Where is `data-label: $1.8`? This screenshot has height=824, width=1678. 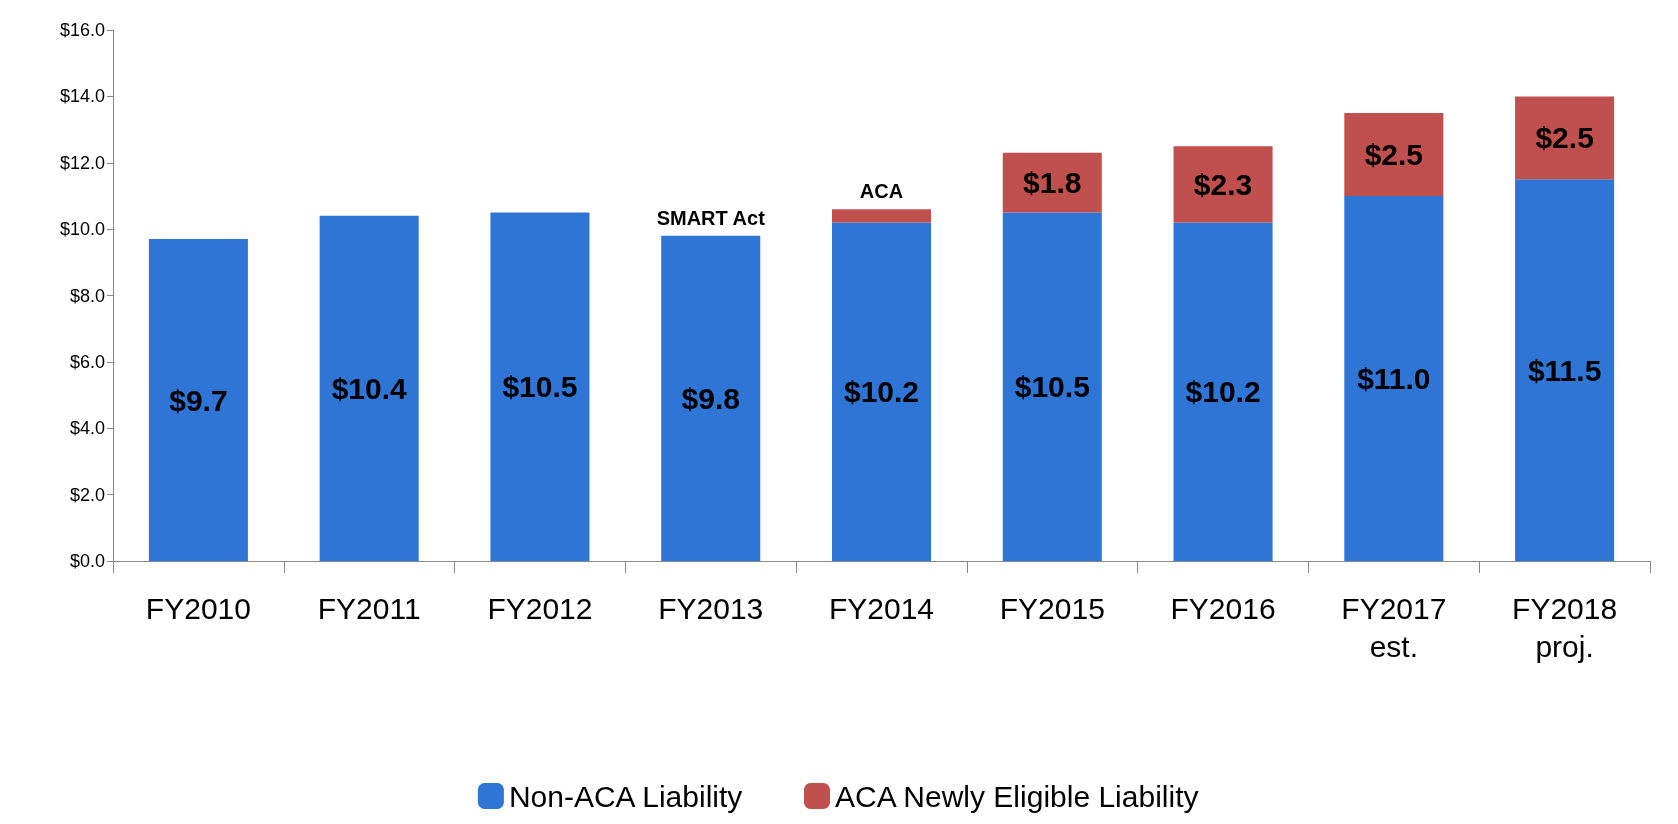
data-label: $1.8 is located at coordinates (1052, 183).